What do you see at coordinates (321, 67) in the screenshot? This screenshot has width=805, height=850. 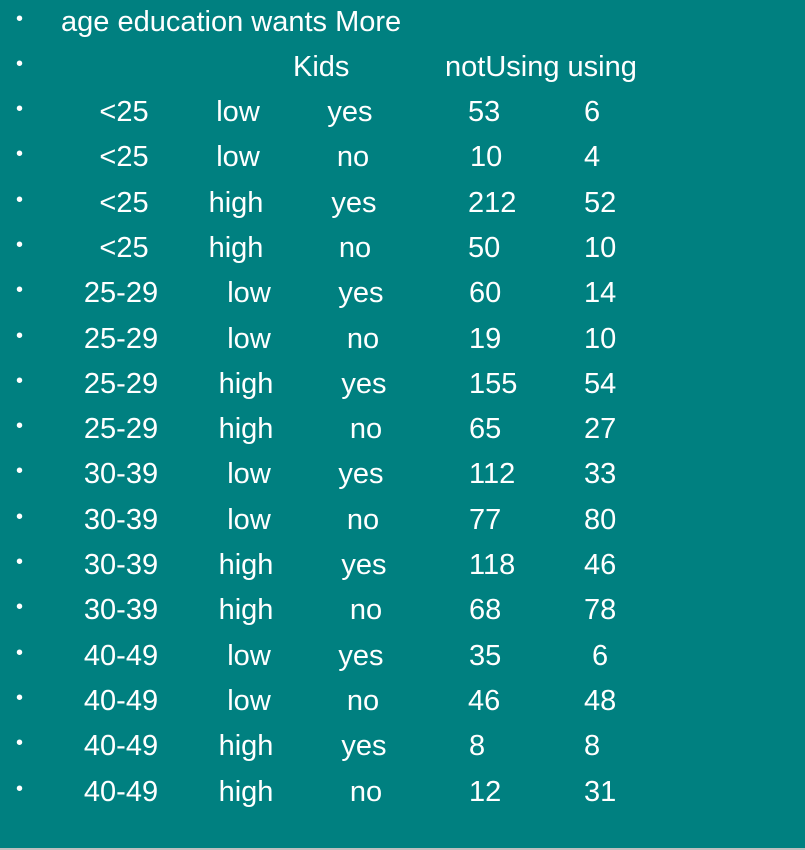 I see `header-kids: Kids` at bounding box center [321, 67].